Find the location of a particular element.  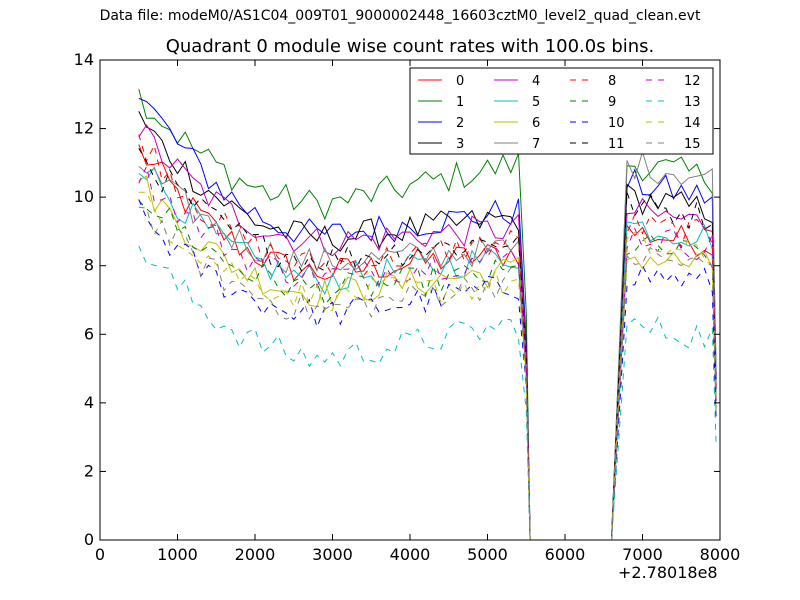

legend-label-9: 9 is located at coordinates (612, 102).